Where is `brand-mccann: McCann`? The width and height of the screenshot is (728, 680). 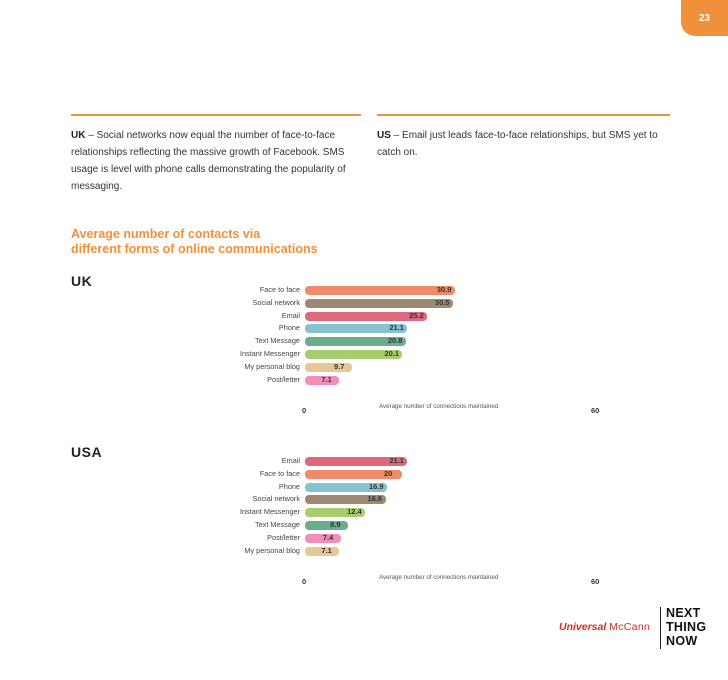 brand-mccann: McCann is located at coordinates (630, 627).